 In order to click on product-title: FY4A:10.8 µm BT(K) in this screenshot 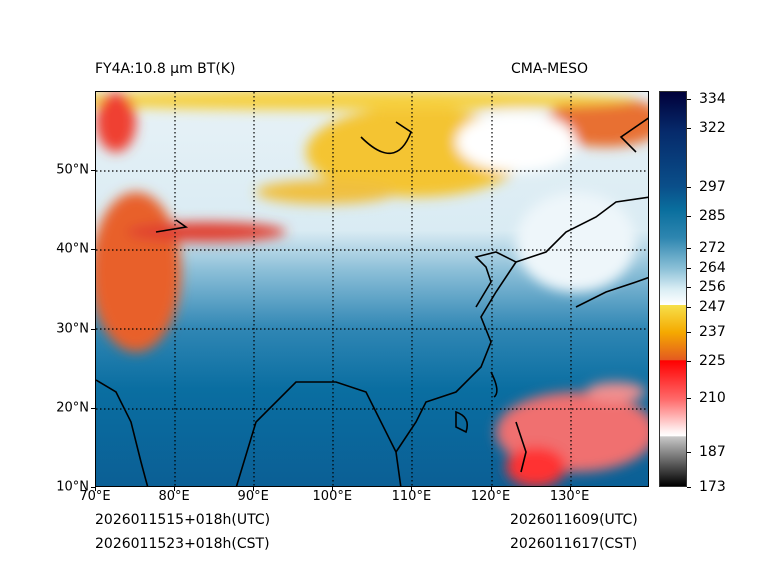, I will do `click(165, 69)`.